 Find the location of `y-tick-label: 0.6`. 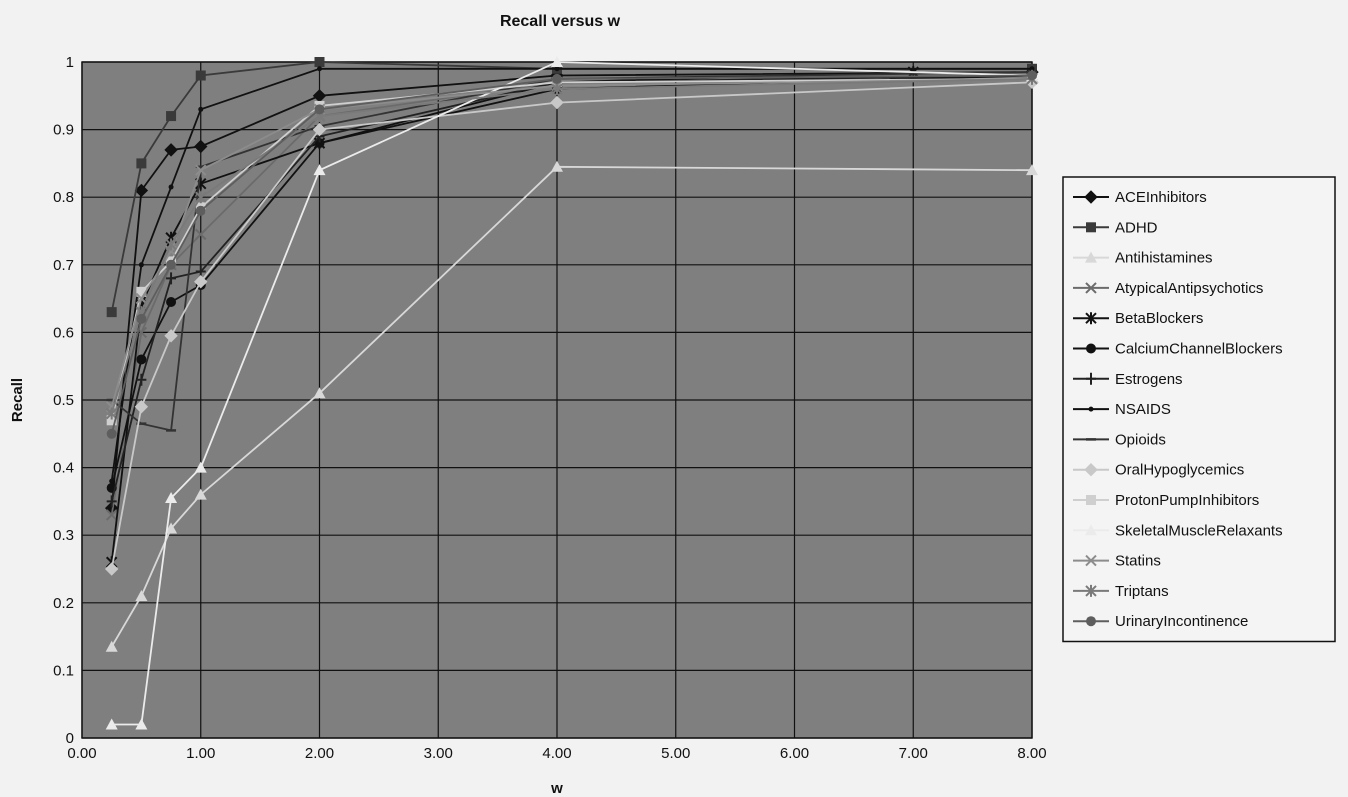

y-tick-label: 0.6 is located at coordinates (63, 332).